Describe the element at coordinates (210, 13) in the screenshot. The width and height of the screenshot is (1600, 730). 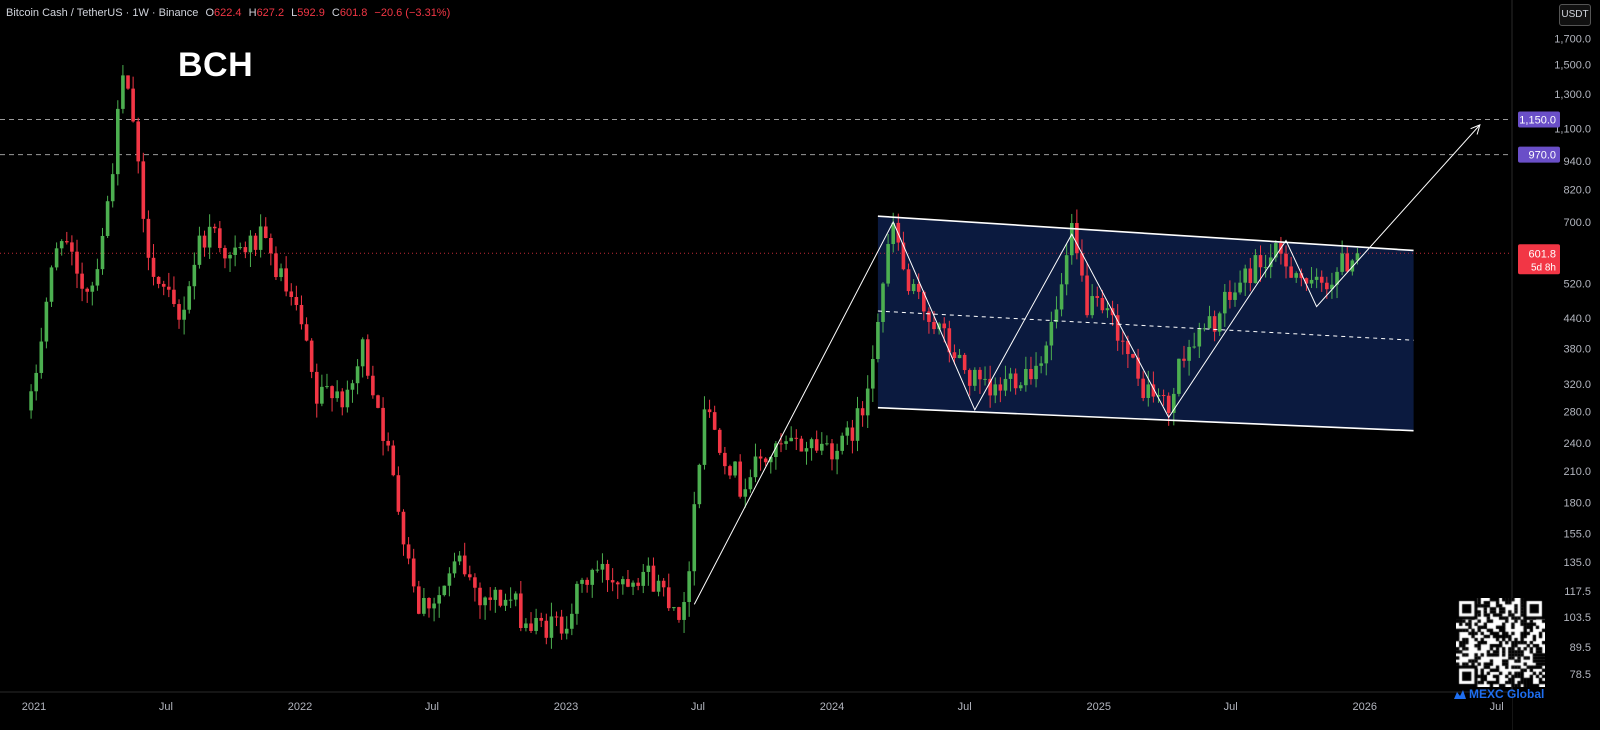
I see `open-key: O` at that location.